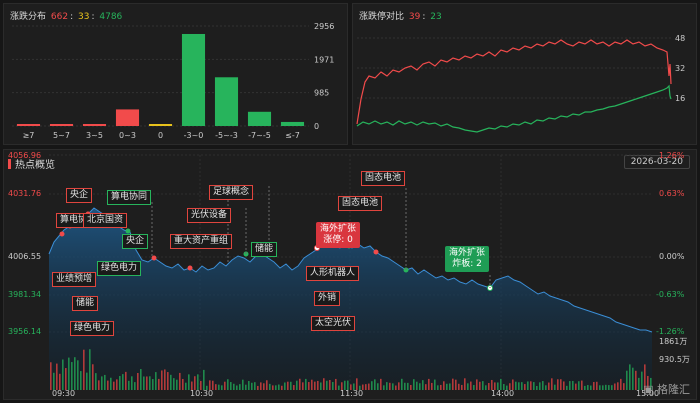 The width and height of the screenshot is (700, 403). I want to click on dist-x-label-7: -7~-5, so click(259, 135).